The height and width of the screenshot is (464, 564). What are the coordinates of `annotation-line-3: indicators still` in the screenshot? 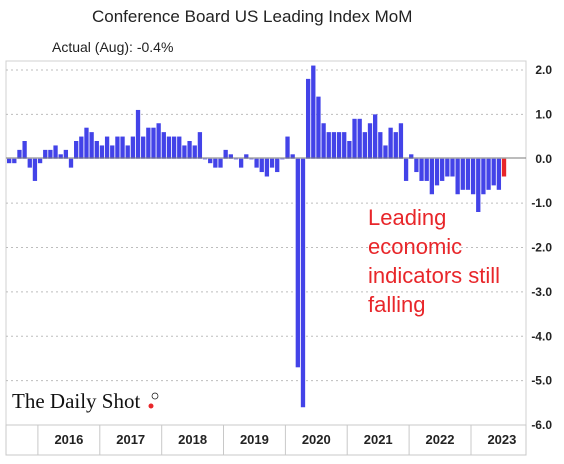 It's located at (434, 275).